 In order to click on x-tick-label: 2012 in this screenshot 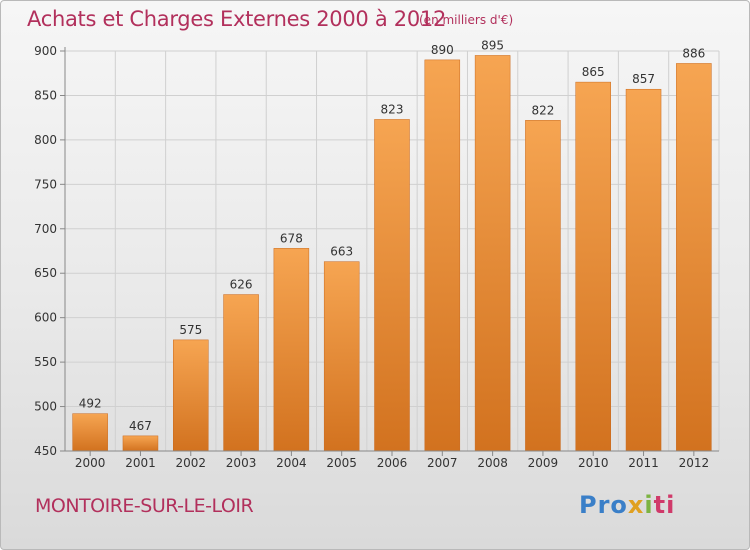, I will do `click(694, 463)`.